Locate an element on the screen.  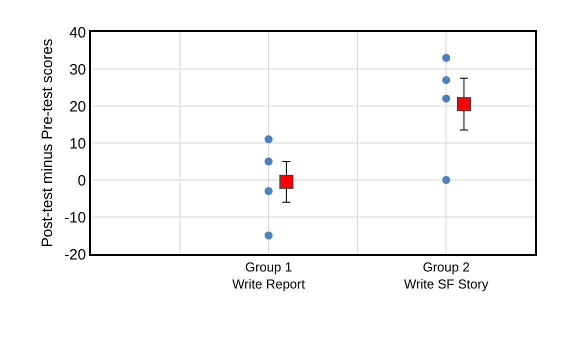
y-tick-label: 40 is located at coordinates (77, 33).